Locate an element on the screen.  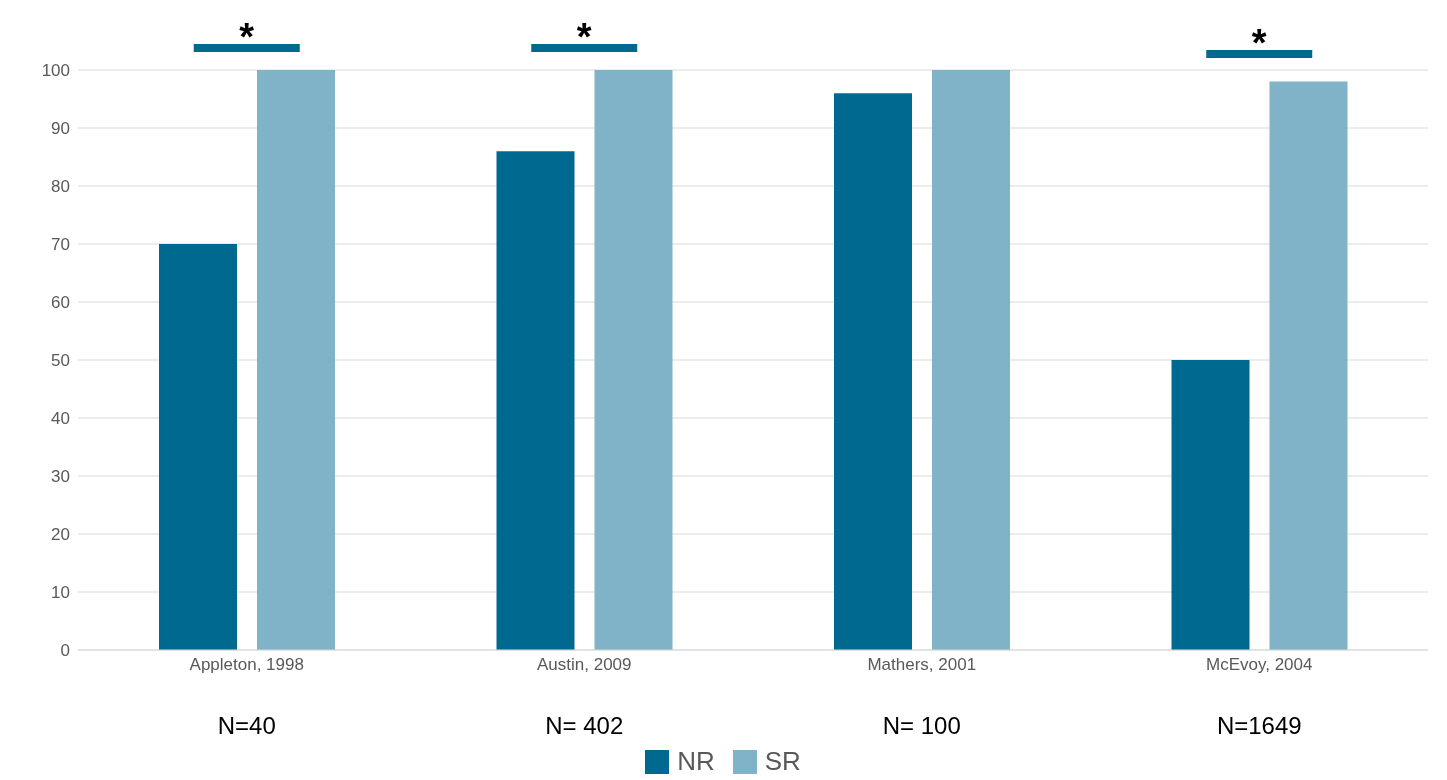
y-tick-label: 80 is located at coordinates (60, 187).